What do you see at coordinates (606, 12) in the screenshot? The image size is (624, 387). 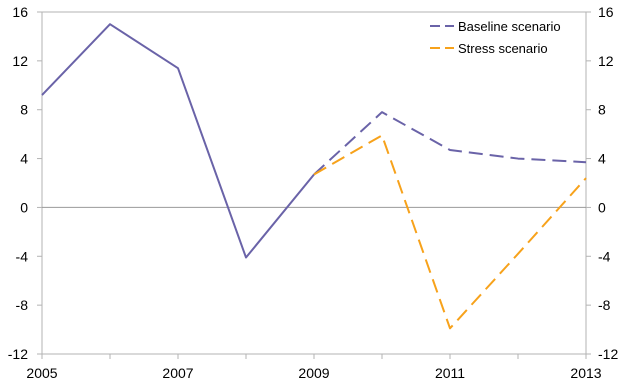 I see `y-tick-label-right: 16` at bounding box center [606, 12].